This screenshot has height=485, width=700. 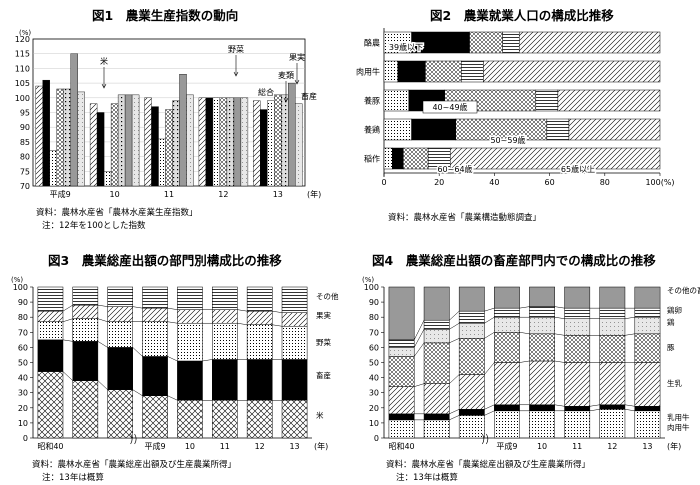 I want to click on fig1-ytick-label: 110, so click(x=22, y=68).